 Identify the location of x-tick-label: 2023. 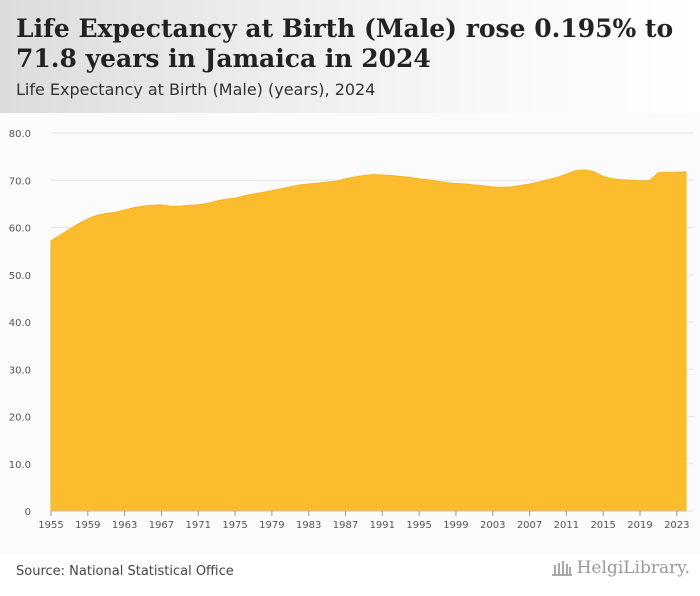
(676, 525).